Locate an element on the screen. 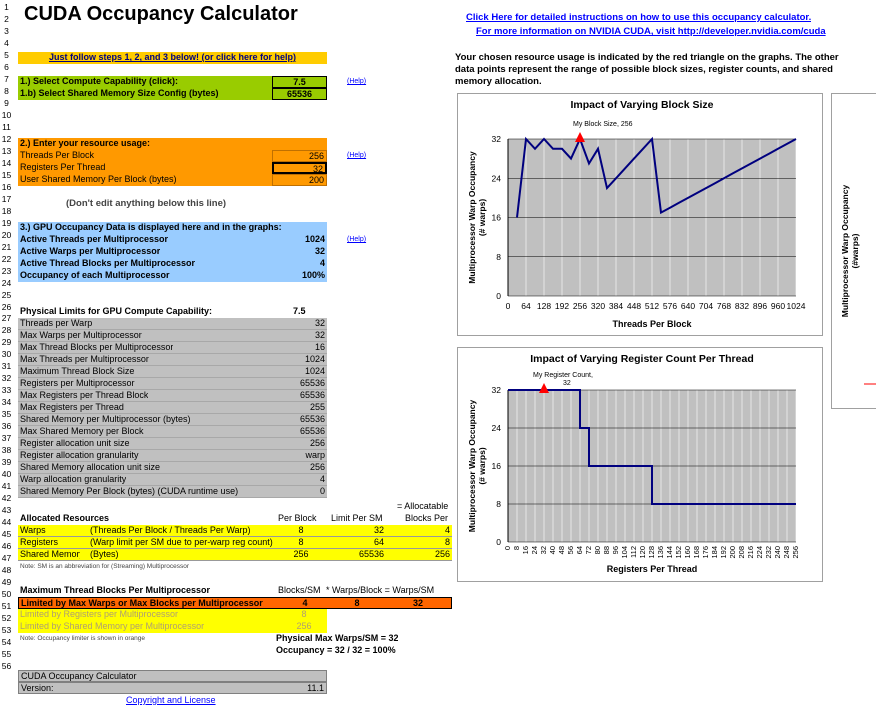  allocated-blocks: 4 is located at coordinates (447, 530).